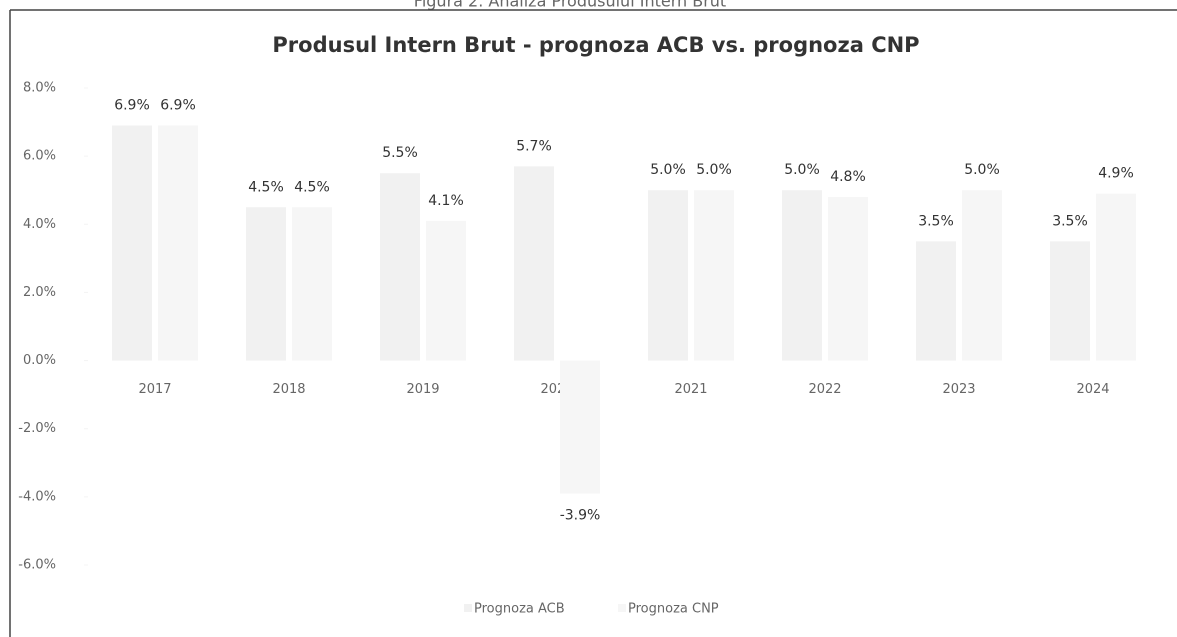  What do you see at coordinates (958, 389) in the screenshot?
I see `x-tick-label: 2023` at bounding box center [958, 389].